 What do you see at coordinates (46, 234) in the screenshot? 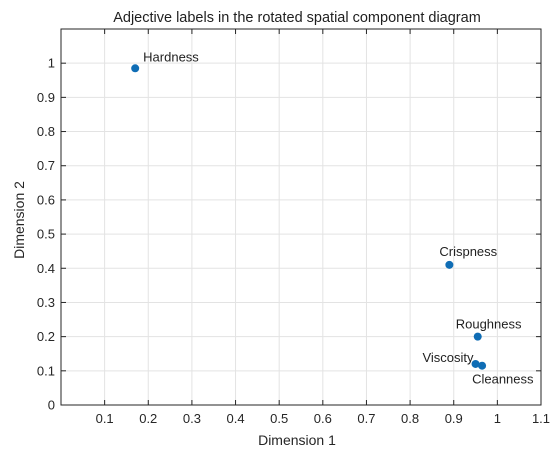
I see `y-tick-label: 0.5` at bounding box center [46, 234].